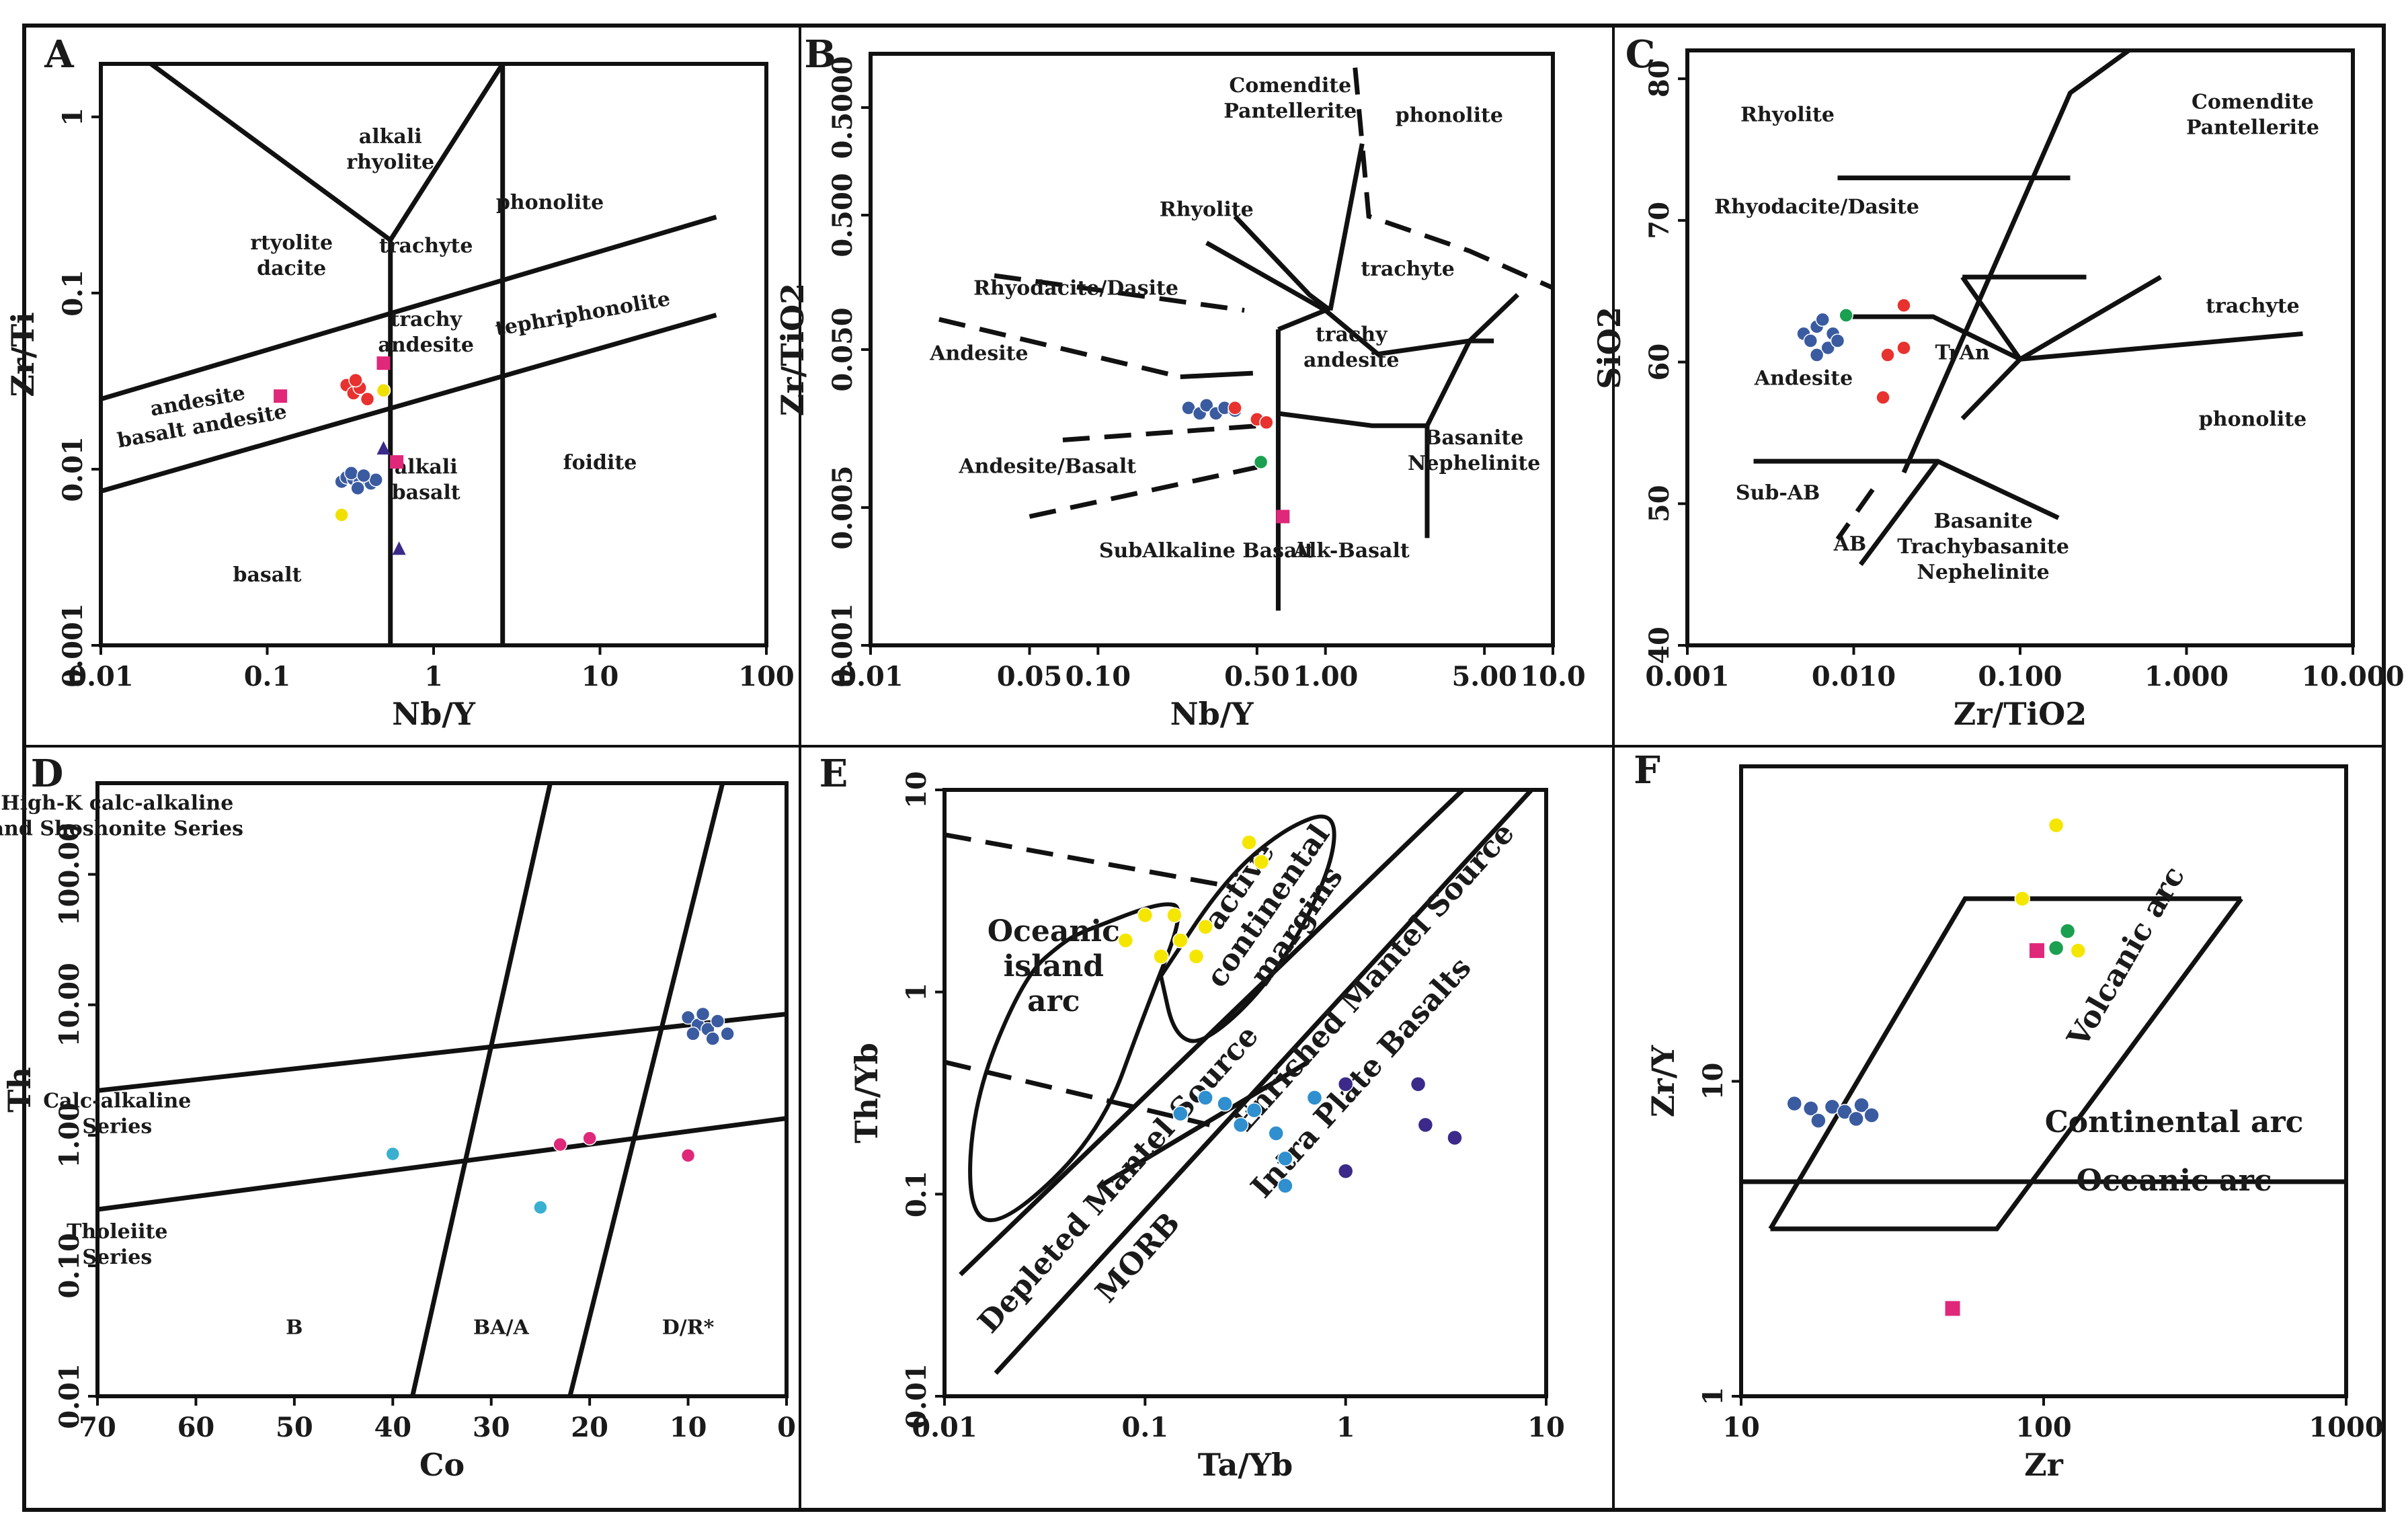 The width and height of the screenshot is (2408, 1528). I want to click on x-tick-label: 10.0, so click(1552, 676).